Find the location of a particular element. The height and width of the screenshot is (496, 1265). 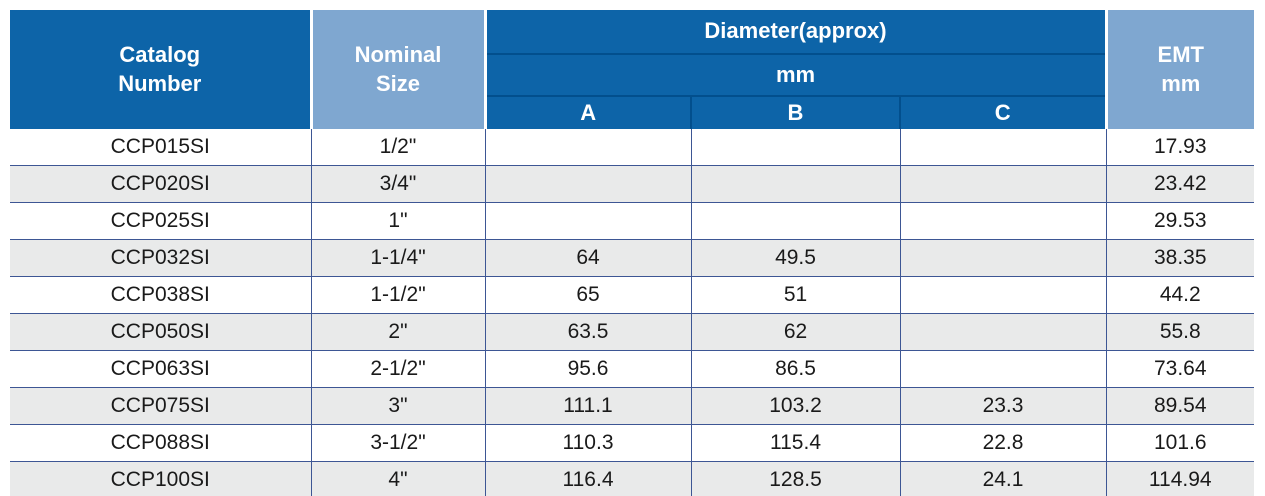

table-row: CCP100SI 4" 116.4 128.5 24.1 114.94 is located at coordinates (632, 478).